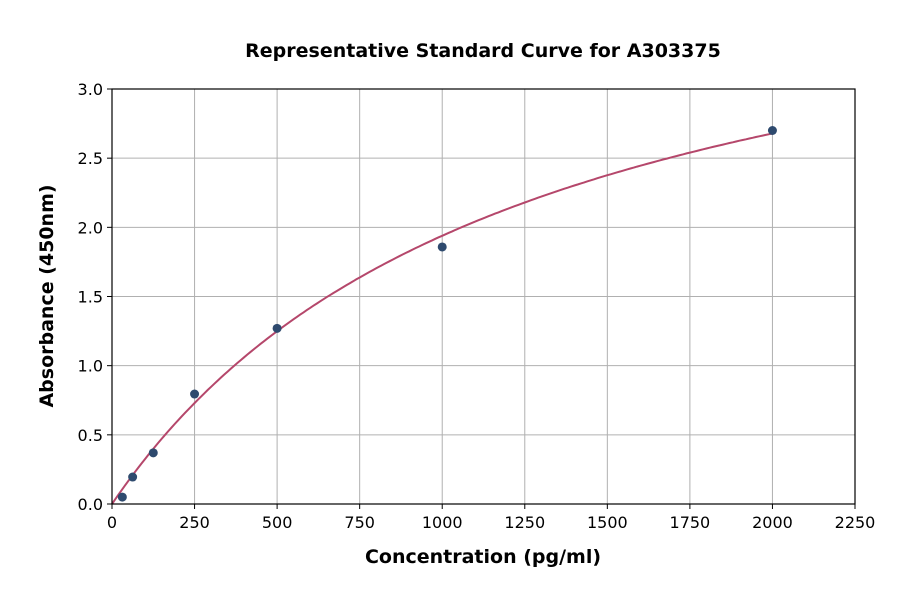  Describe the element at coordinates (483, 557) in the screenshot. I see `x-axis-label: Concentration (pg/ml)` at that location.